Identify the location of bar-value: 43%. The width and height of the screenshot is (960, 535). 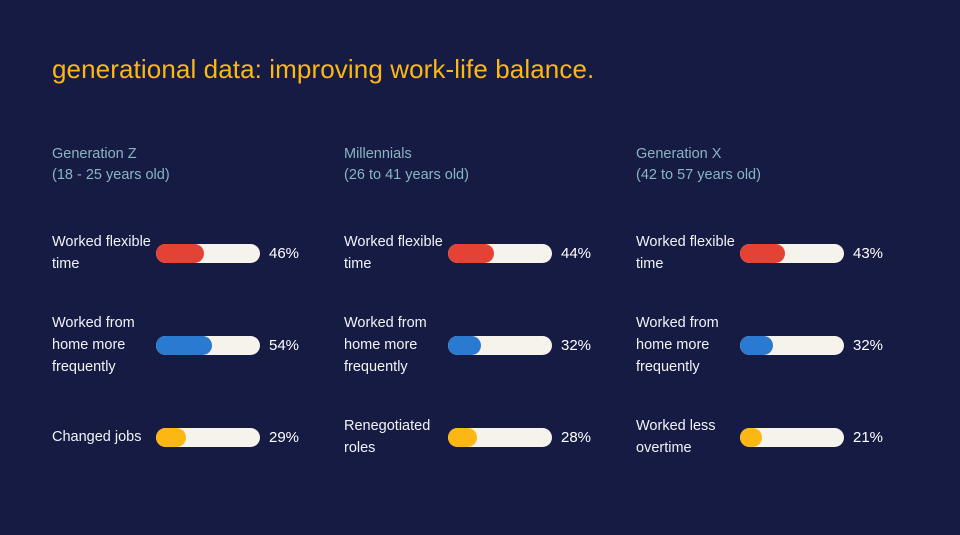
(868, 253).